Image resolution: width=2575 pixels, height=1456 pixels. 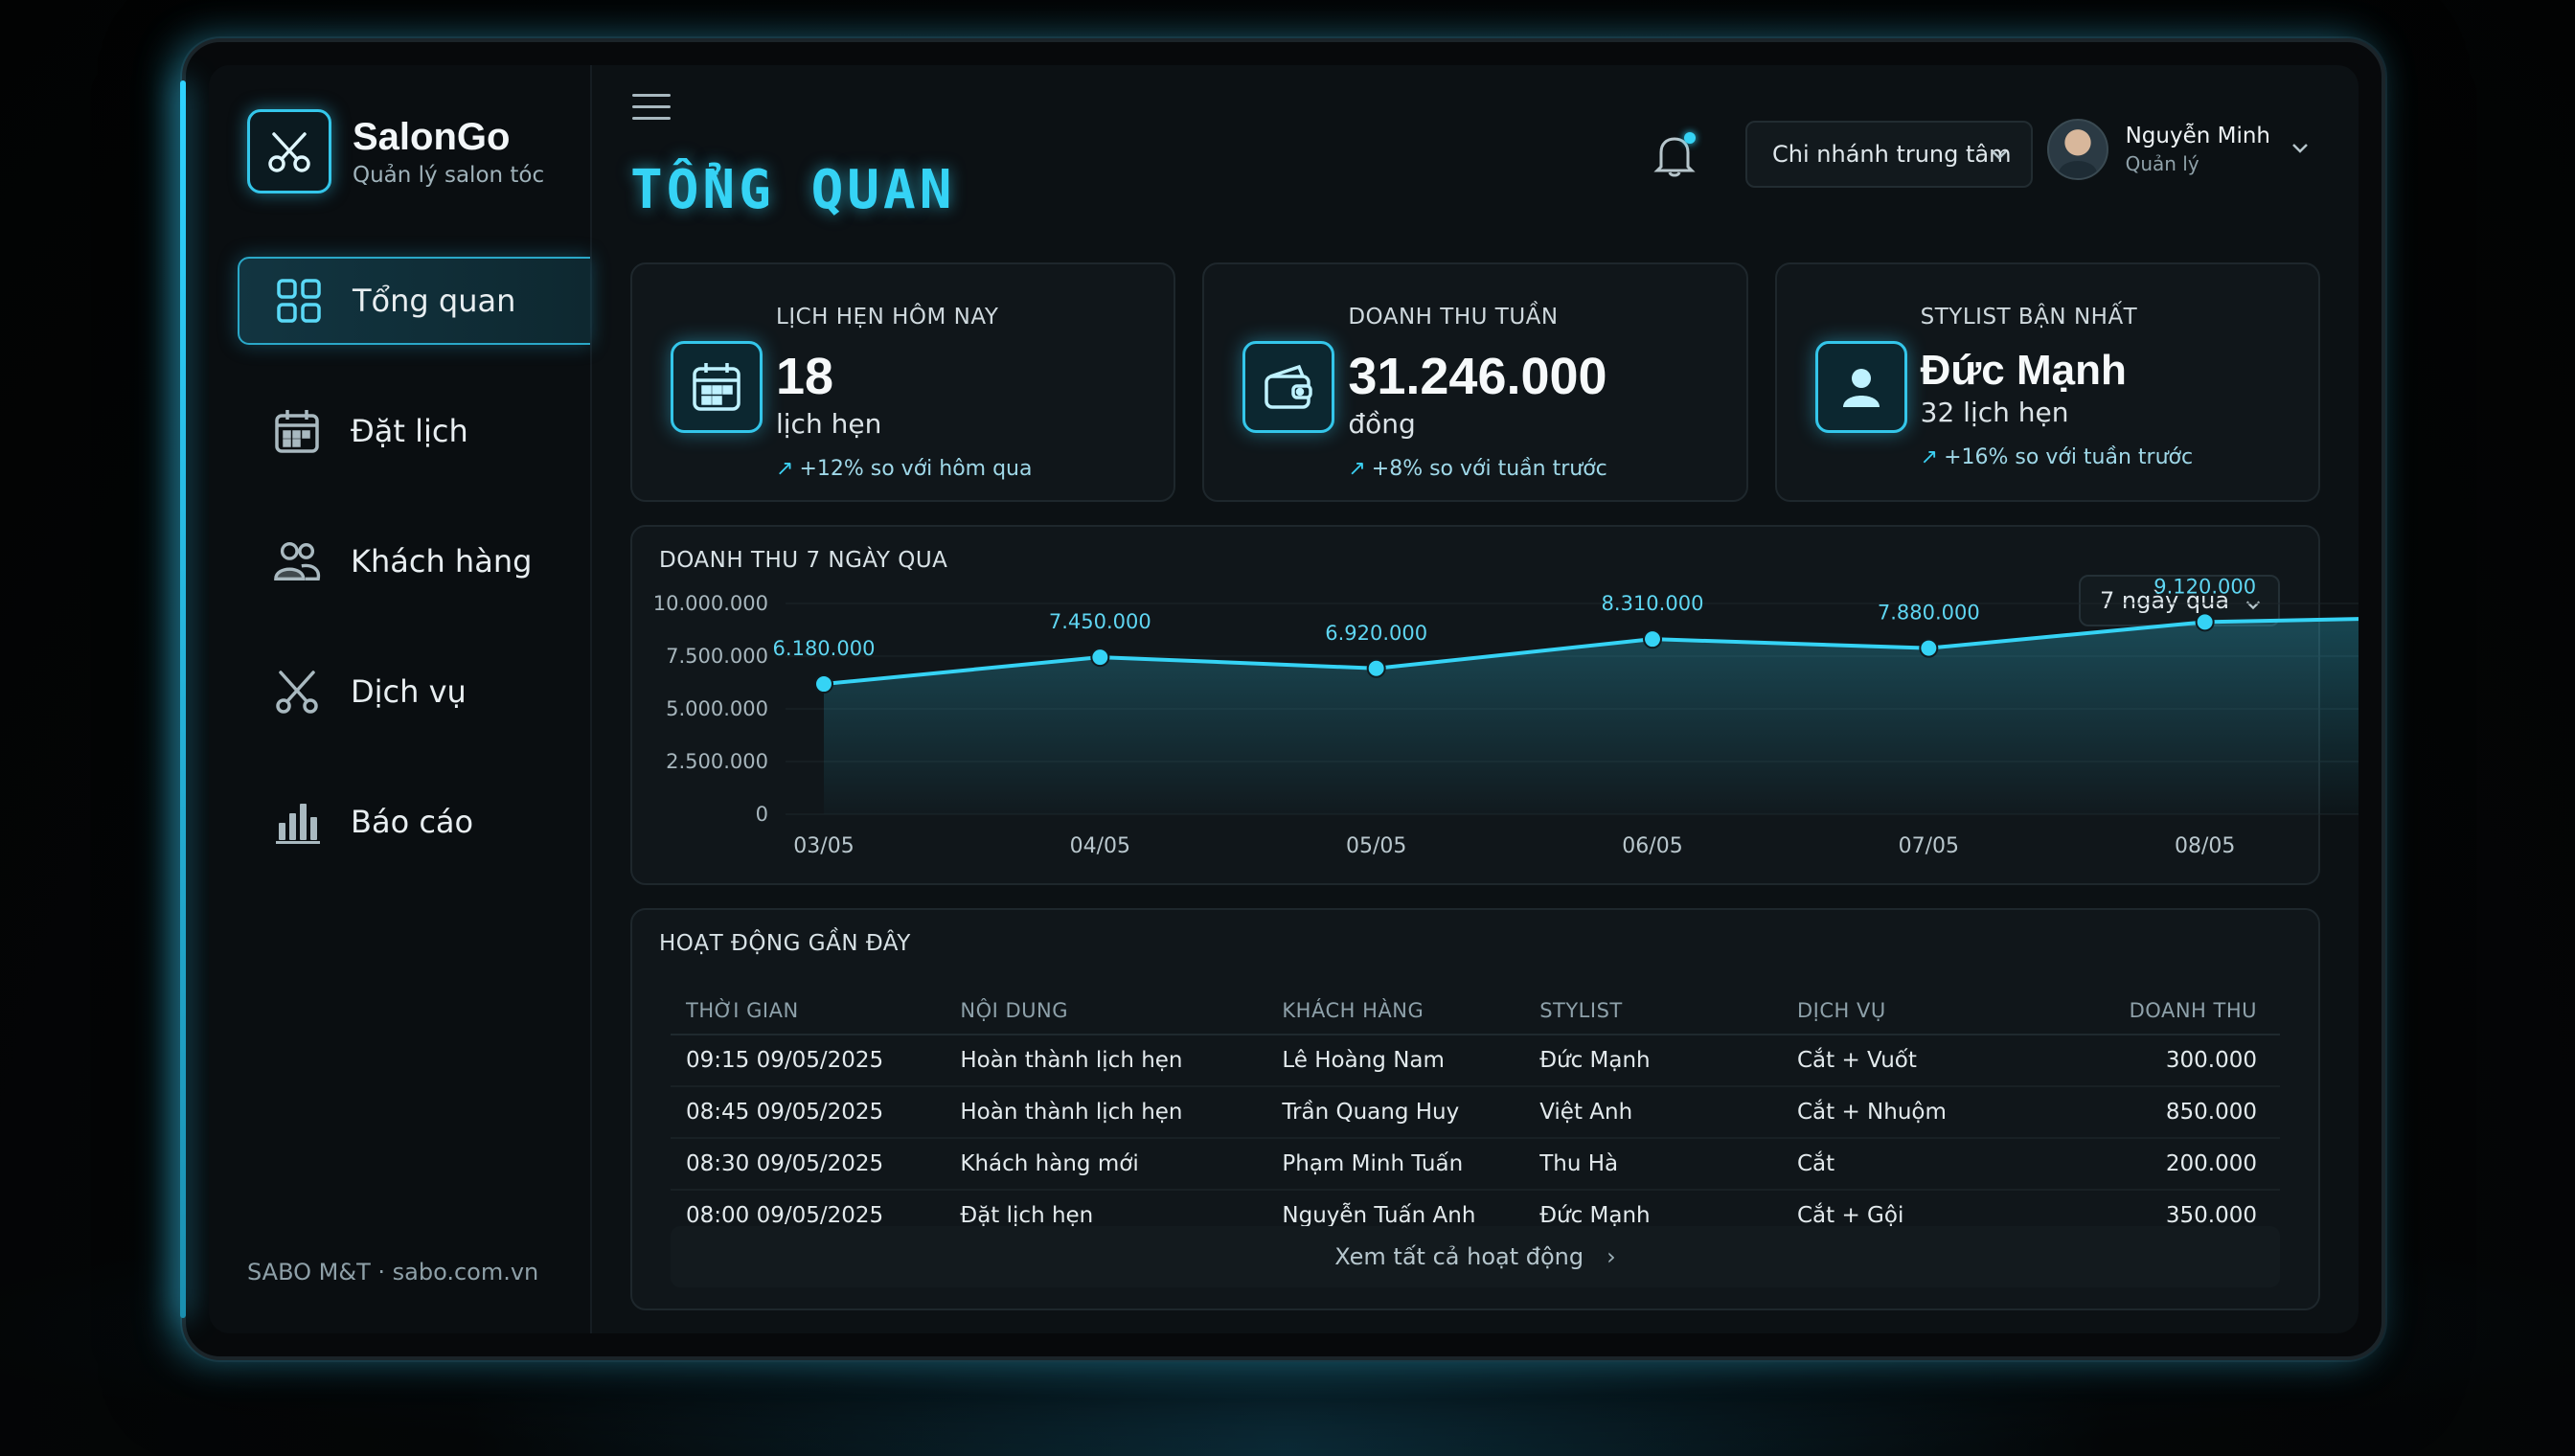 What do you see at coordinates (2167, 1112) in the screenshot?
I see `cell-revenue: 850.000` at bounding box center [2167, 1112].